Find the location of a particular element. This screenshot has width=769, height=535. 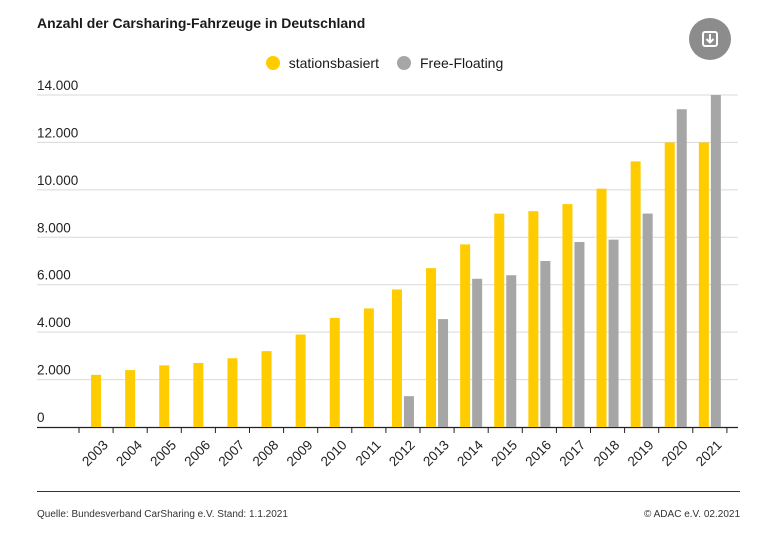

y-tick-label: 12.000 is located at coordinates (57, 132).